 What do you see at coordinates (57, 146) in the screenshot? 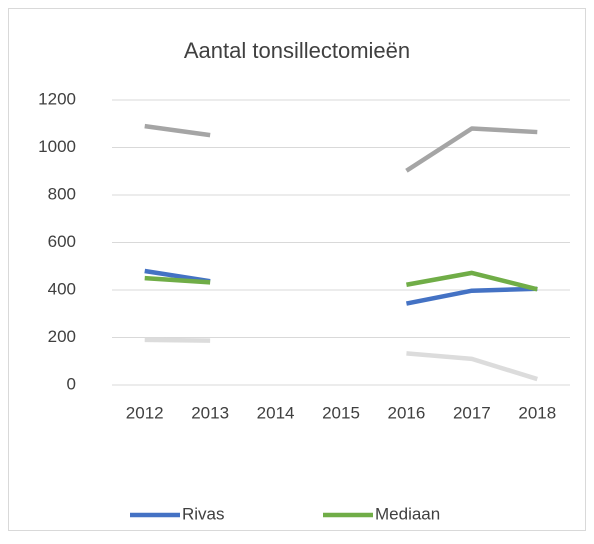
I see `y-tick-label: 1000` at bounding box center [57, 146].